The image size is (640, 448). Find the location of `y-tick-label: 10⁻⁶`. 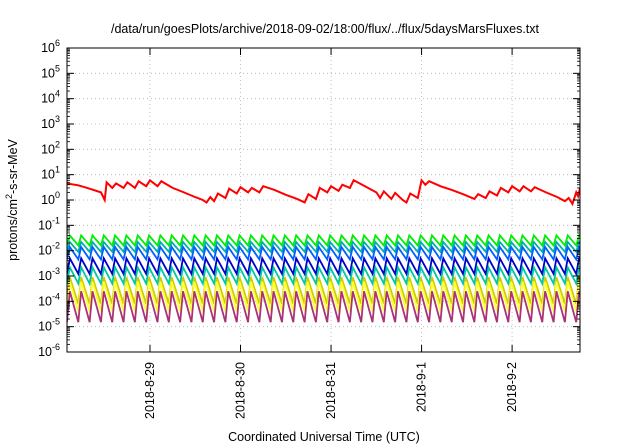

y-tick-label: 10⁻⁶ is located at coordinates (49, 350).